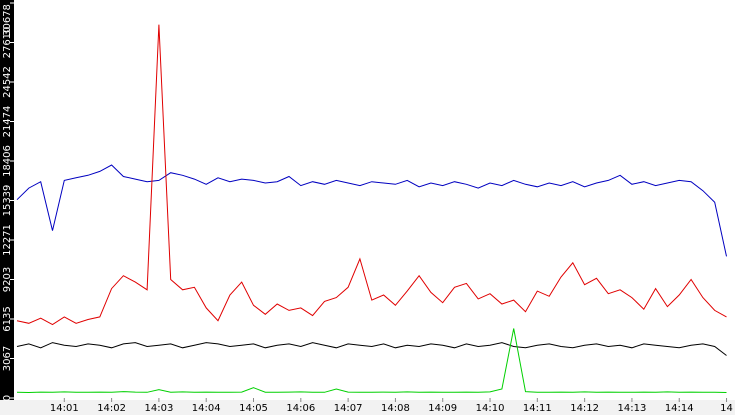 This screenshot has height=415, width=735. I want to click on y-tick-label: 9203, so click(7, 279).